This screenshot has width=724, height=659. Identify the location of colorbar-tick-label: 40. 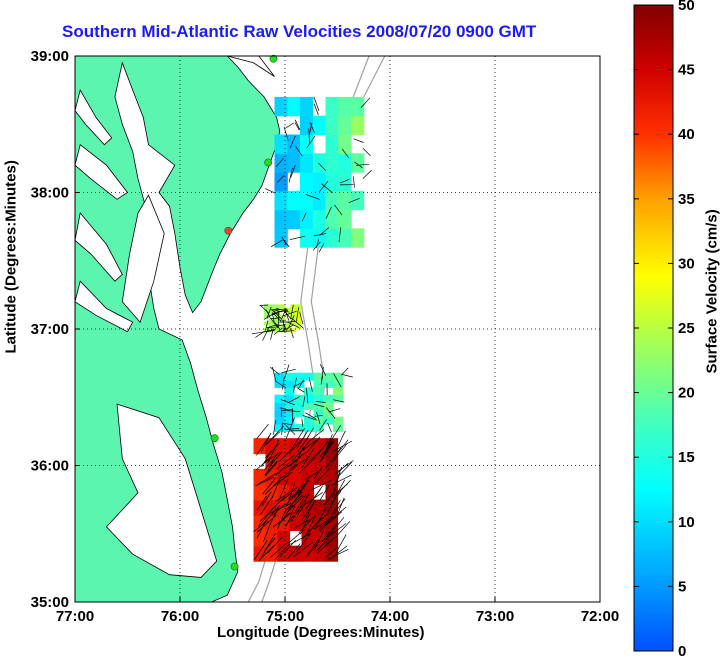
(686, 134).